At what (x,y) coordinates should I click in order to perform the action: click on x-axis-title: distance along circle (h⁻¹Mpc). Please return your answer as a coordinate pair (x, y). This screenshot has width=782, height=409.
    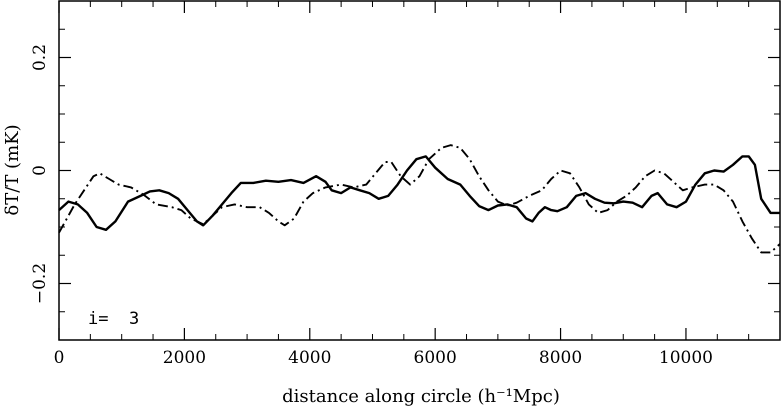
    Looking at the image, I should click on (421, 396).